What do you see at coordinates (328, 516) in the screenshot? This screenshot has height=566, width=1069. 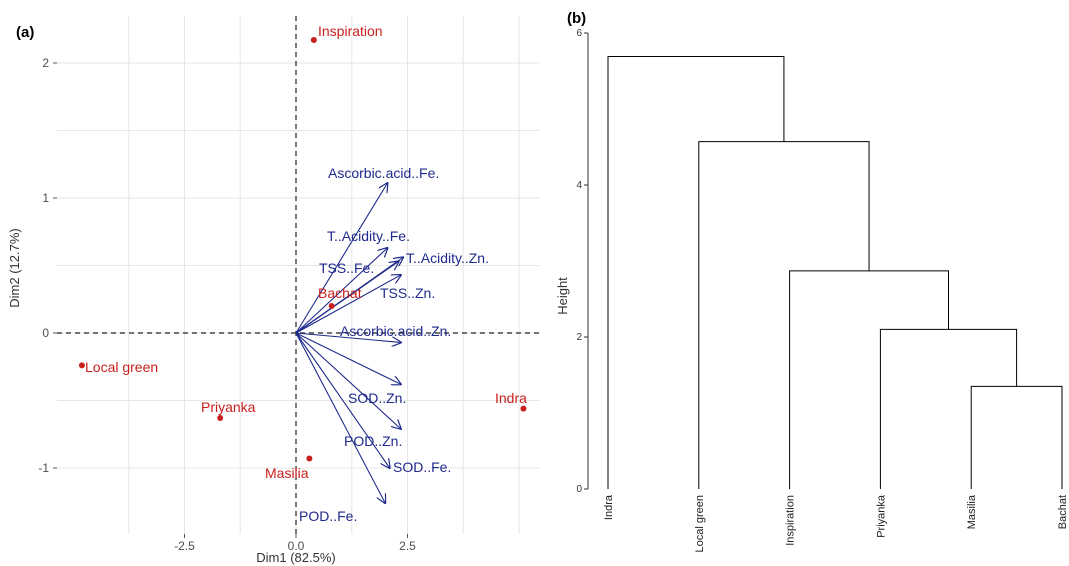 I see `variable-label: POD..Fe.` at bounding box center [328, 516].